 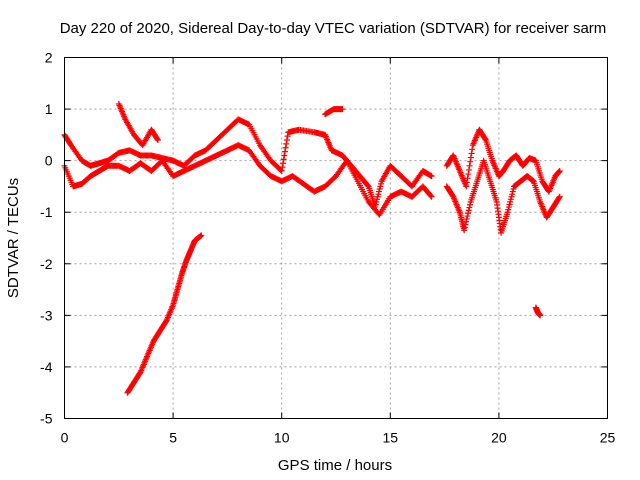 What do you see at coordinates (335, 465) in the screenshot?
I see `x-axis-label: GPS time / hours` at bounding box center [335, 465].